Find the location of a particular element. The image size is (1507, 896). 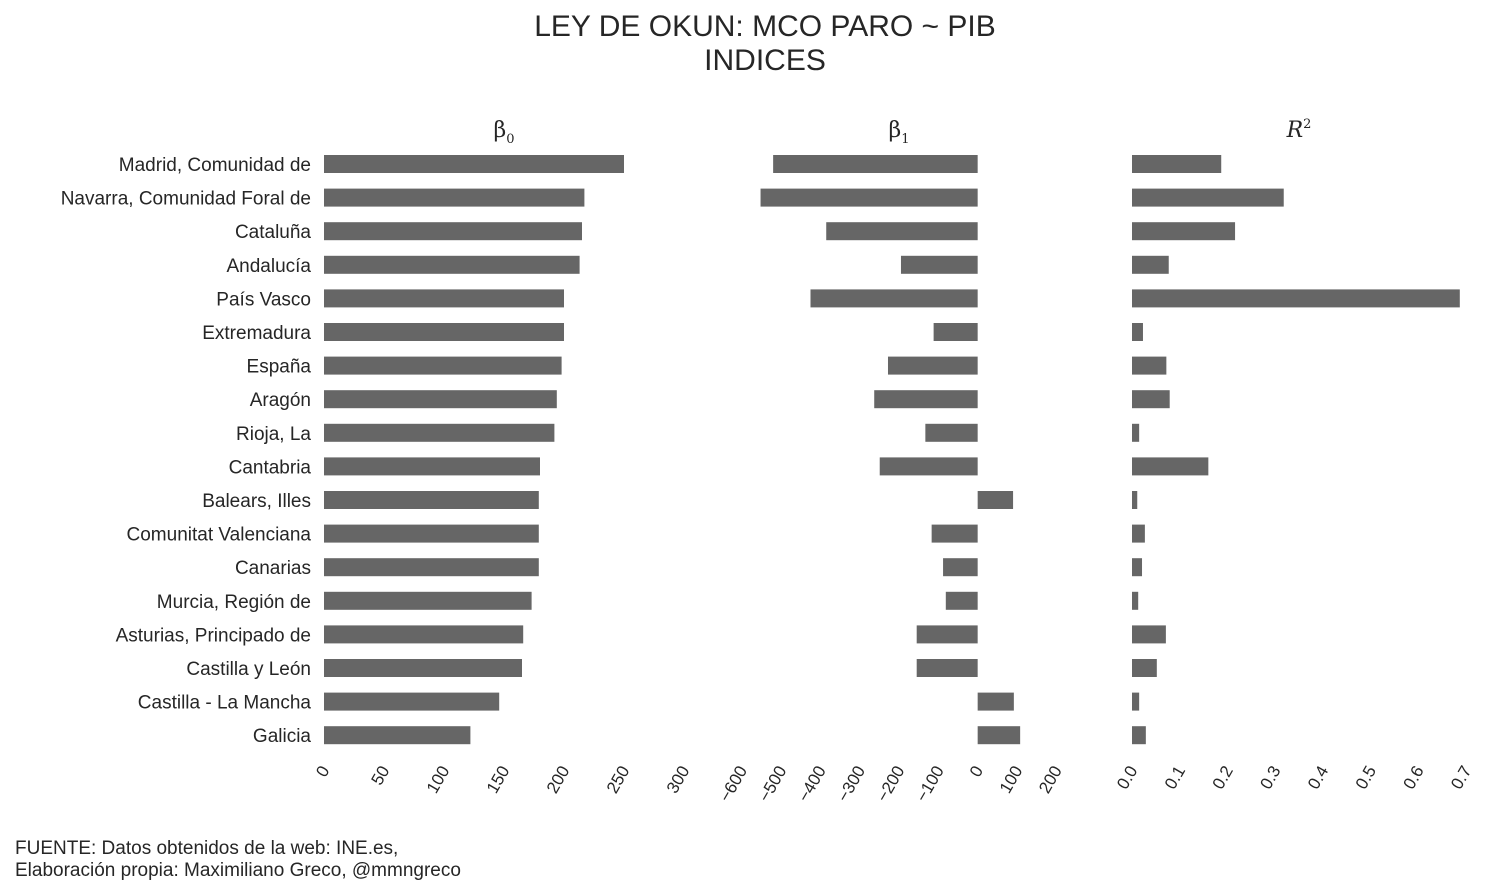

category-label: Rioja, La is located at coordinates (273, 434).